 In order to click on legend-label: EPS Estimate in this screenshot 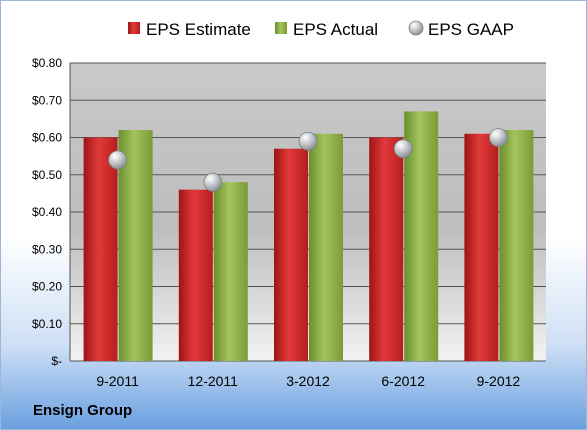, I will do `click(198, 29)`.